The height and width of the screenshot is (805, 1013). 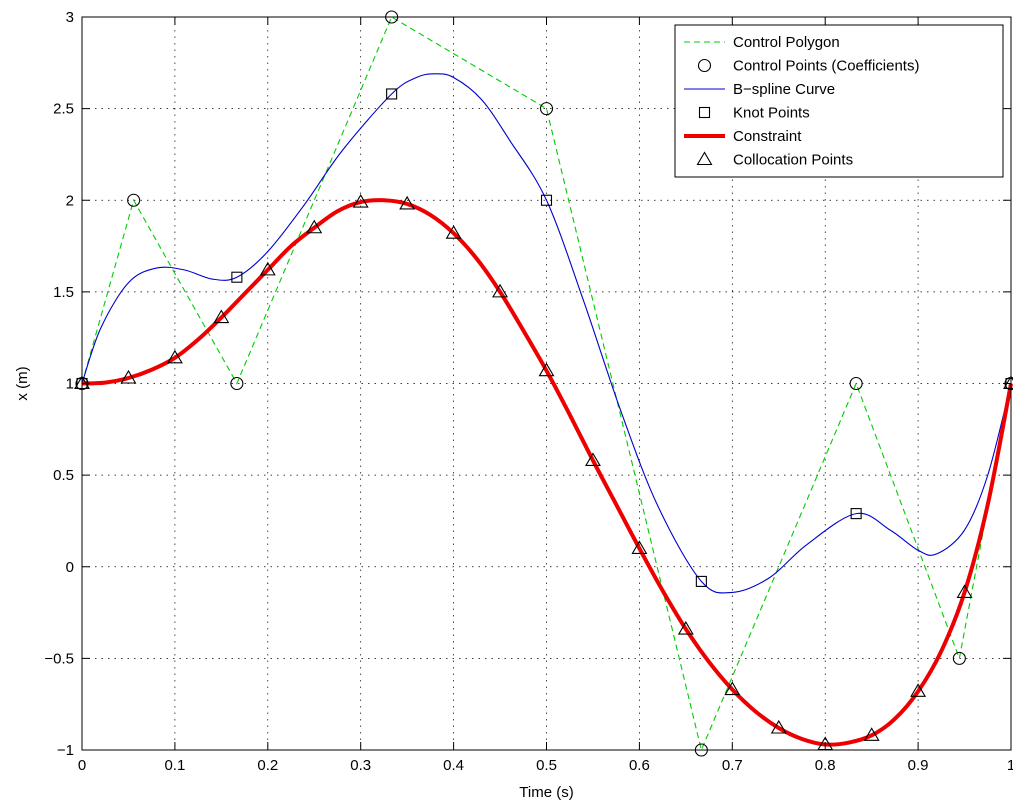 I want to click on x-tick-label: 0.9, so click(x=918, y=765).